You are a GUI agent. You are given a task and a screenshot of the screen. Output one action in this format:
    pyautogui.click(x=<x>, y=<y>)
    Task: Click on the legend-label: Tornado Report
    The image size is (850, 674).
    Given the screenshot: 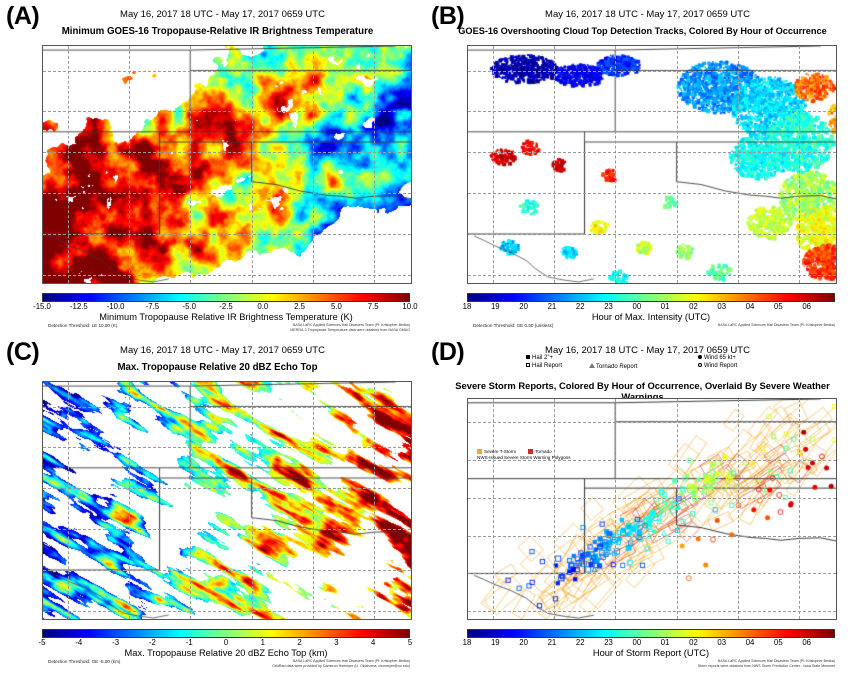 What is the action you would take?
    pyautogui.click(x=617, y=366)
    